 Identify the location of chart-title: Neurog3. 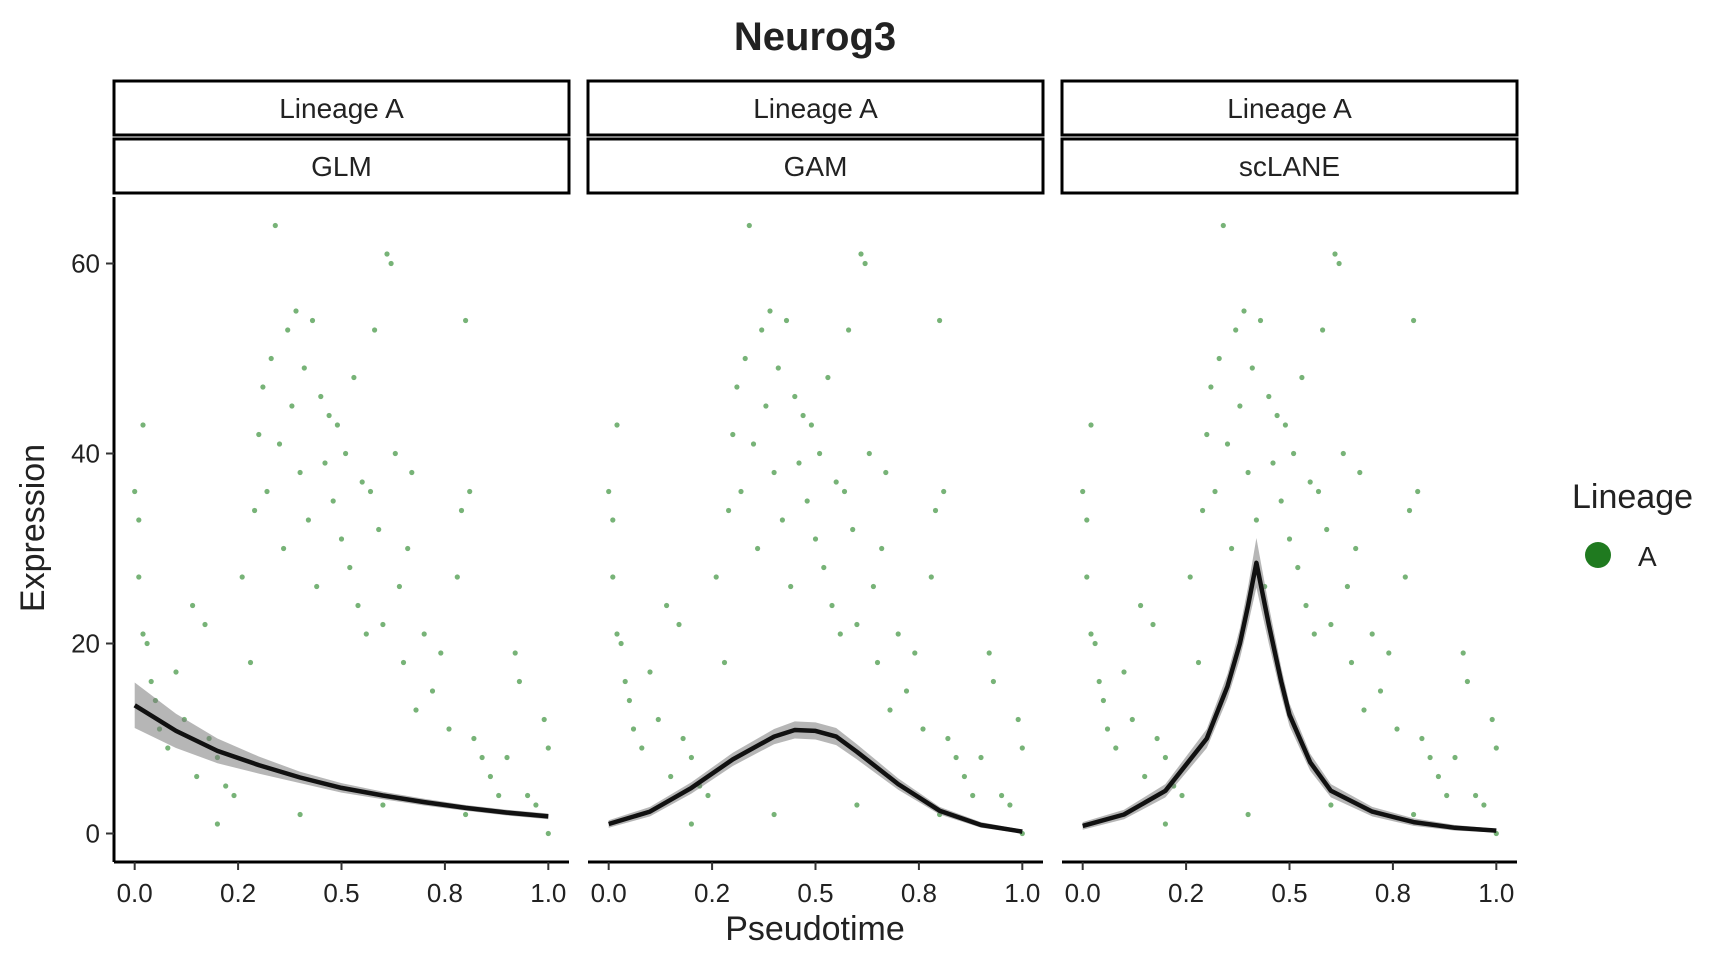
(815, 37).